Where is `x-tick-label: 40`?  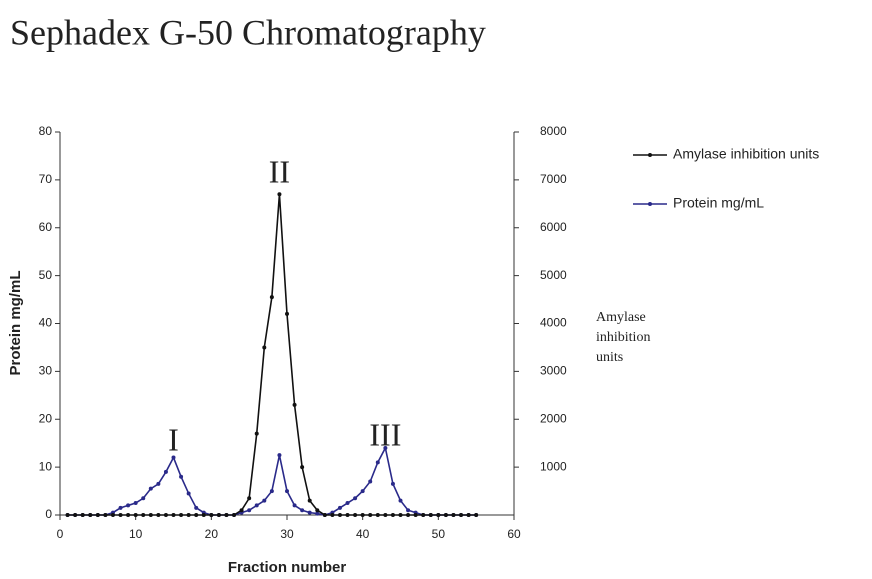
x-tick-label: 40 is located at coordinates (363, 534).